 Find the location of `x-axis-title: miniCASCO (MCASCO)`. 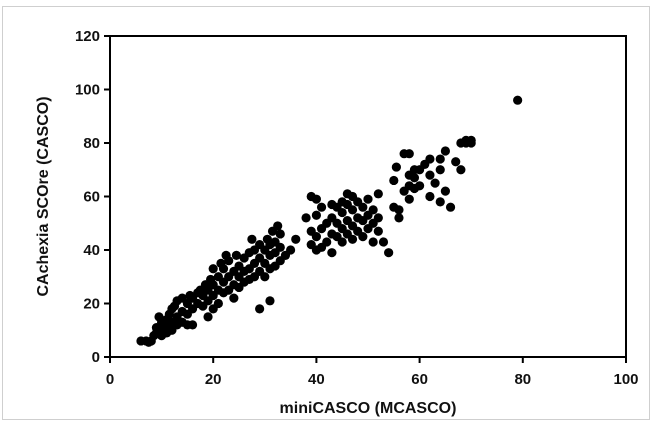

x-axis-title: miniCASCO (MCASCO) is located at coordinates (368, 408).